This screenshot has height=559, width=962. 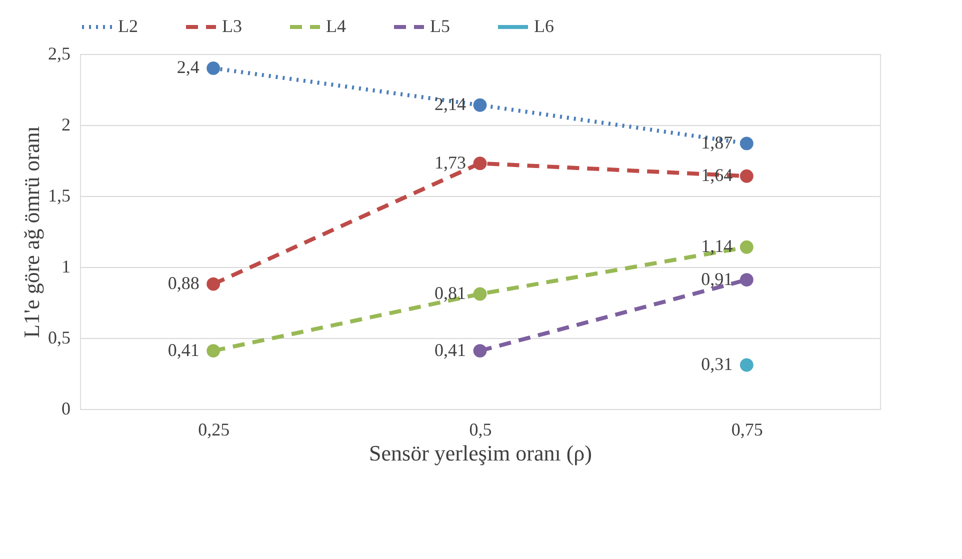 What do you see at coordinates (450, 162) in the screenshot?
I see `data-label: 1,73` at bounding box center [450, 162].